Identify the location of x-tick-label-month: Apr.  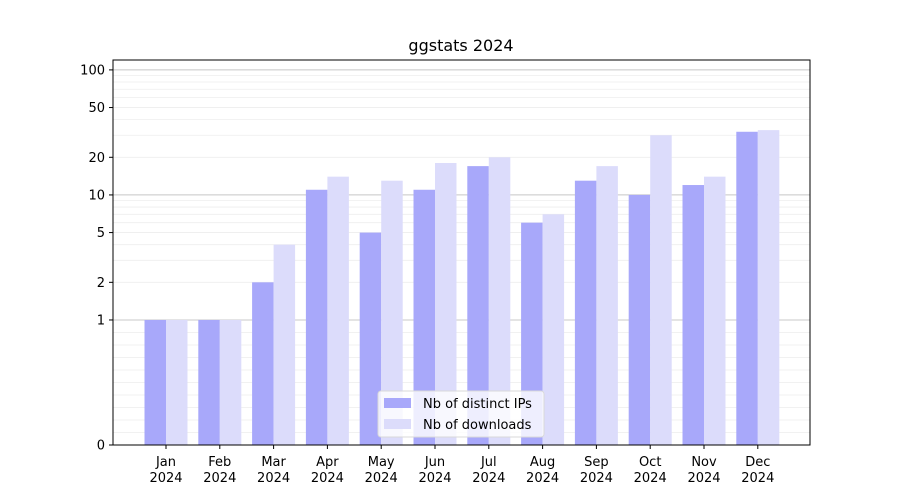
(327, 462).